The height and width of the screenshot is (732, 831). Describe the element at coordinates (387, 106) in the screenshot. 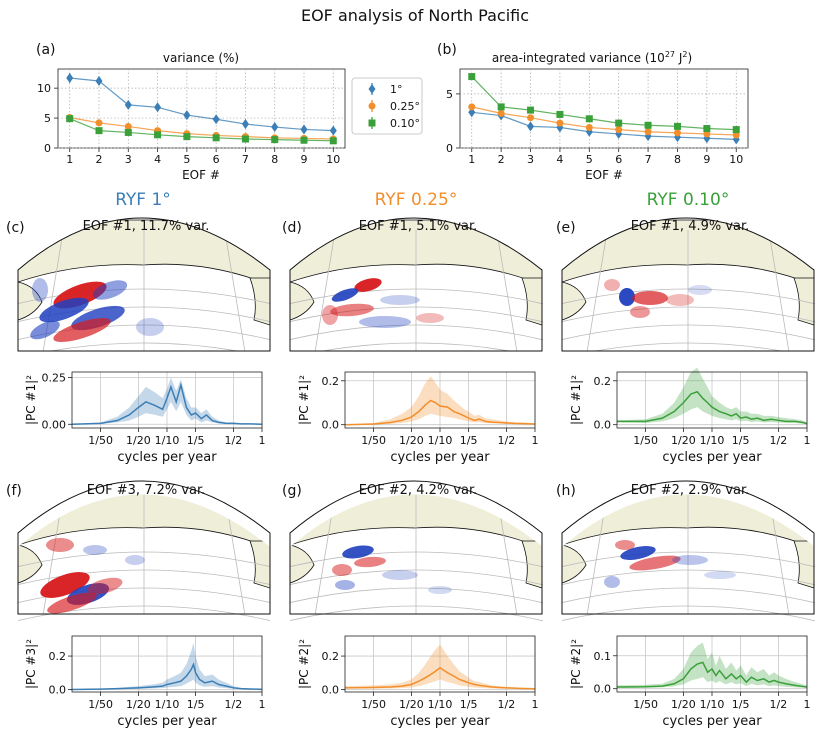

I see `legend: 1° 0.25° 0.10°` at that location.